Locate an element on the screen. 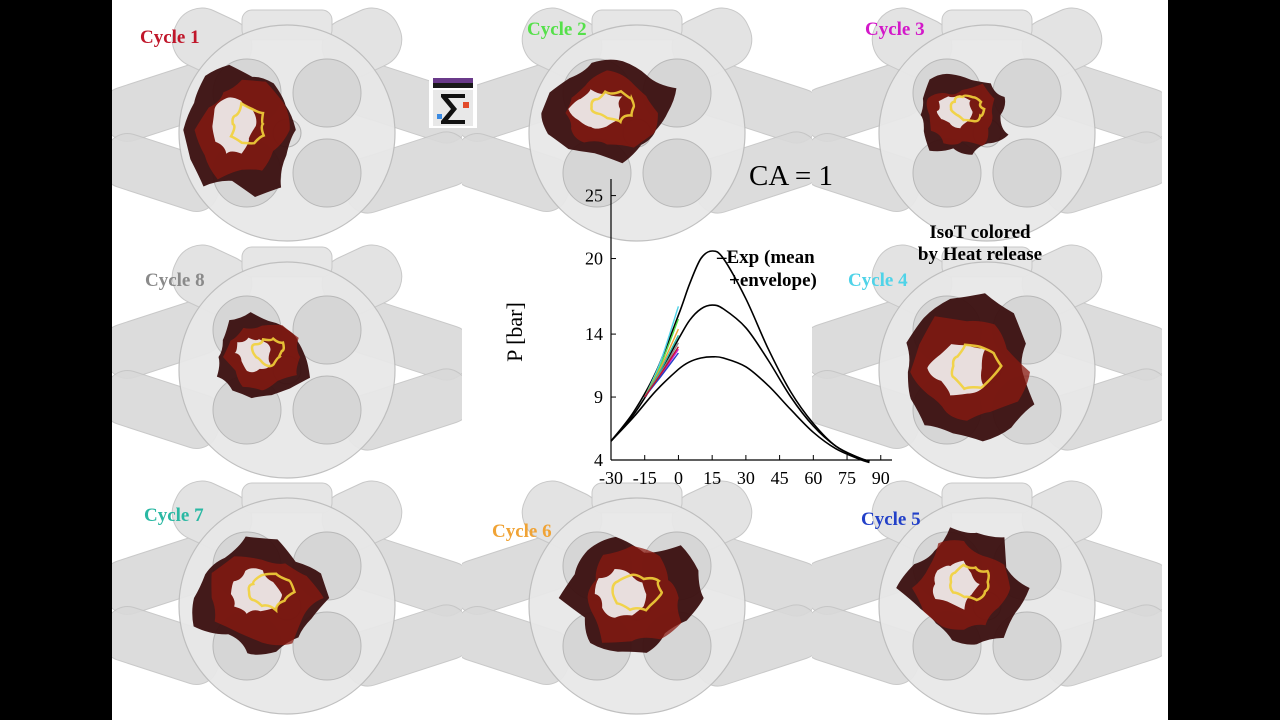 This screenshot has height=720, width=1280. cycle-3-label: Cycle 3 is located at coordinates (895, 29).